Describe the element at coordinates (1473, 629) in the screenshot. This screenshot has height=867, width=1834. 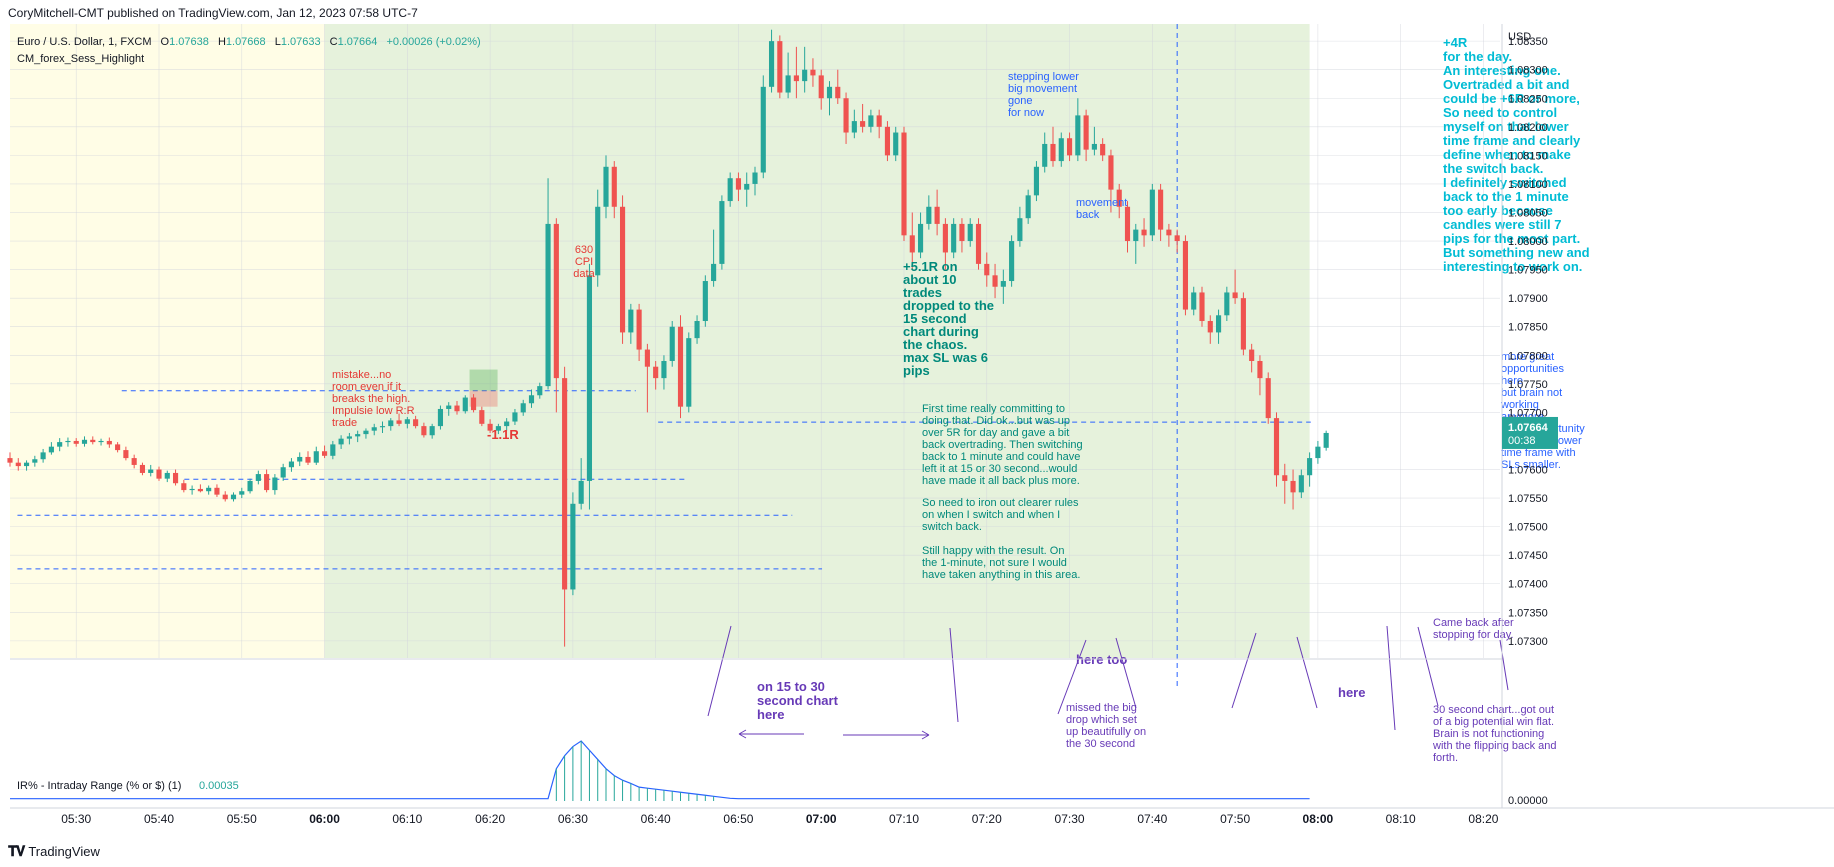
I see `note-came-back: Came back after stopping for day.` at that location.